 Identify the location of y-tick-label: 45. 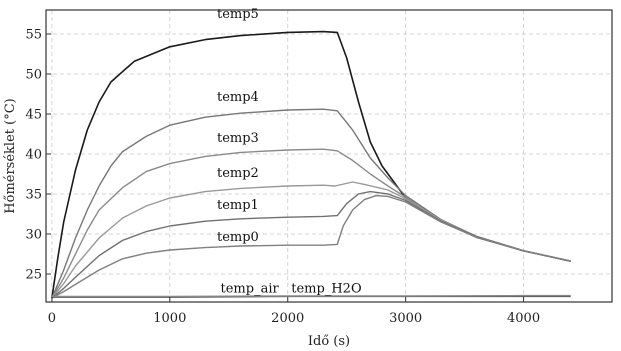
(33, 115).